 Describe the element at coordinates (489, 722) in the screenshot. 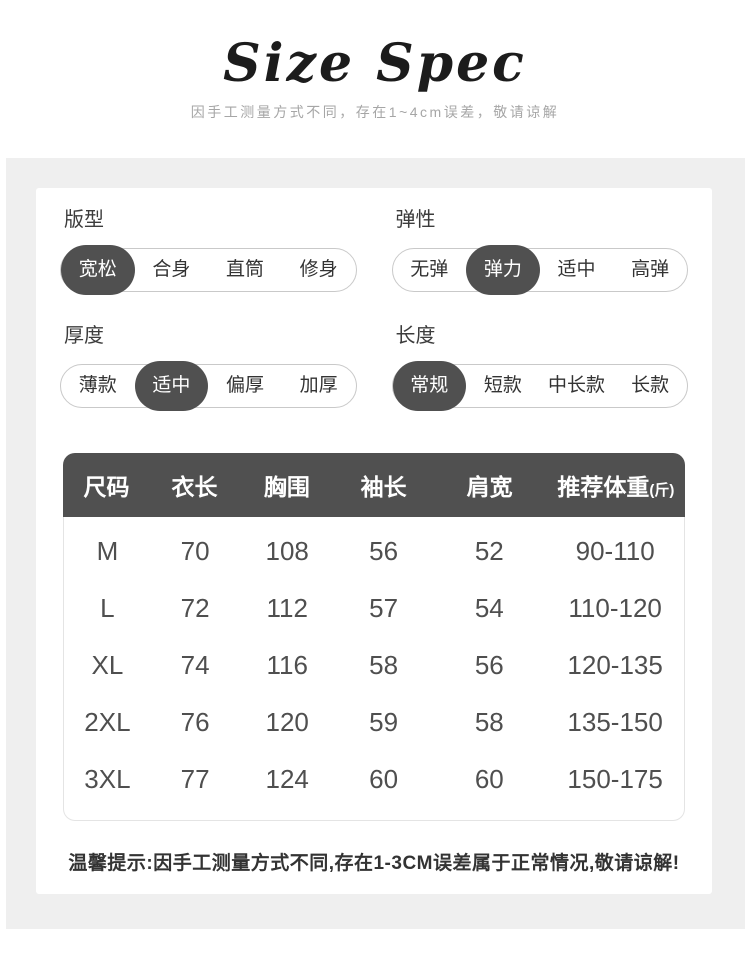

I see `cell-shoulder: 58` at that location.